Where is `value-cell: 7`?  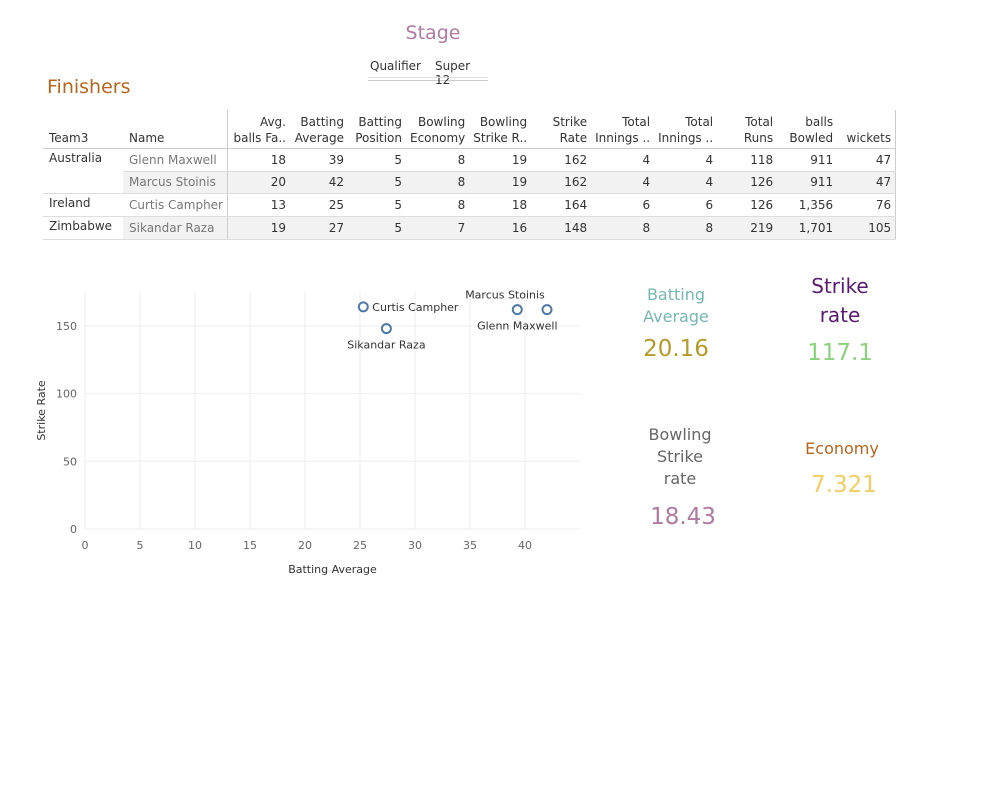
value-cell: 7 is located at coordinates (437, 228).